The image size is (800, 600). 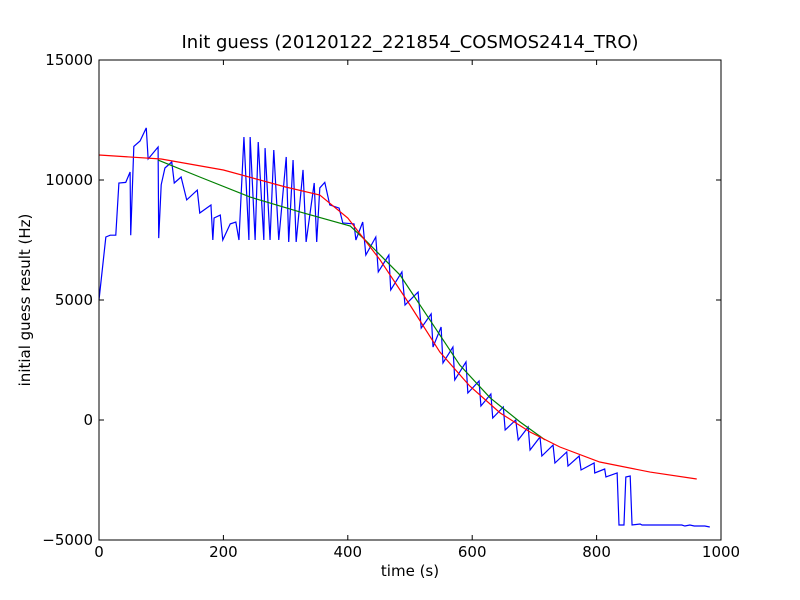 What do you see at coordinates (410, 571) in the screenshot?
I see `x-axis-label: time (s)` at bounding box center [410, 571].